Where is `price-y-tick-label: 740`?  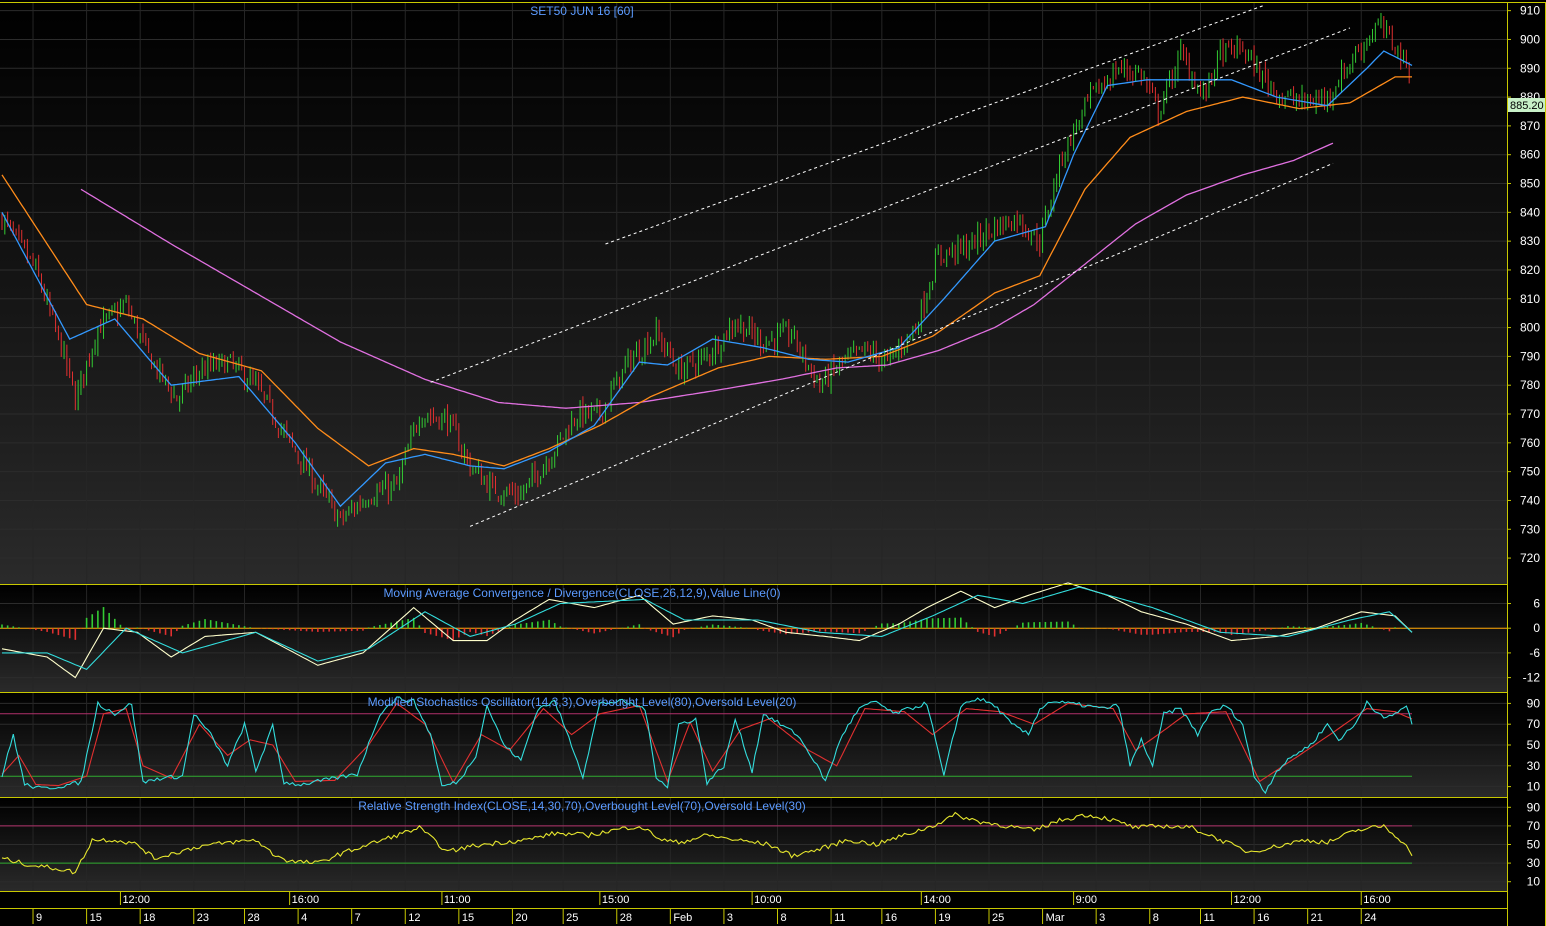 price-y-tick-label: 740 is located at coordinates (1530, 500).